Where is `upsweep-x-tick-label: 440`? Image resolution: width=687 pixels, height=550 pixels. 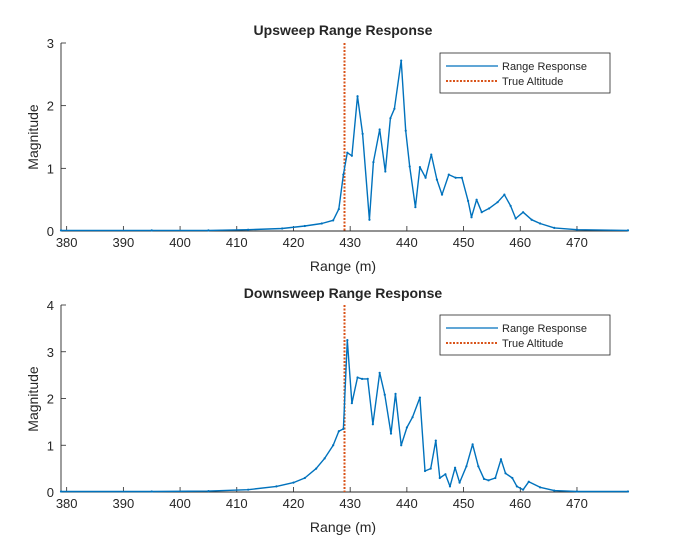 upsweep-x-tick-label: 440 is located at coordinates (407, 242).